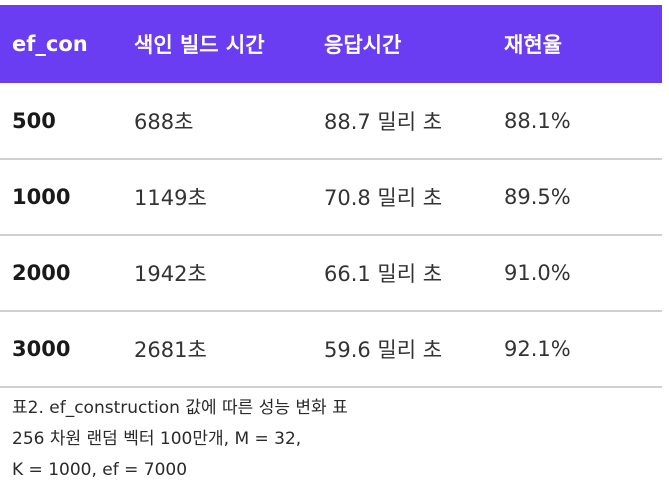 This screenshot has height=500, width=669. What do you see at coordinates (170, 350) in the screenshot?
I see `cell-build-time: 2681초` at bounding box center [170, 350].